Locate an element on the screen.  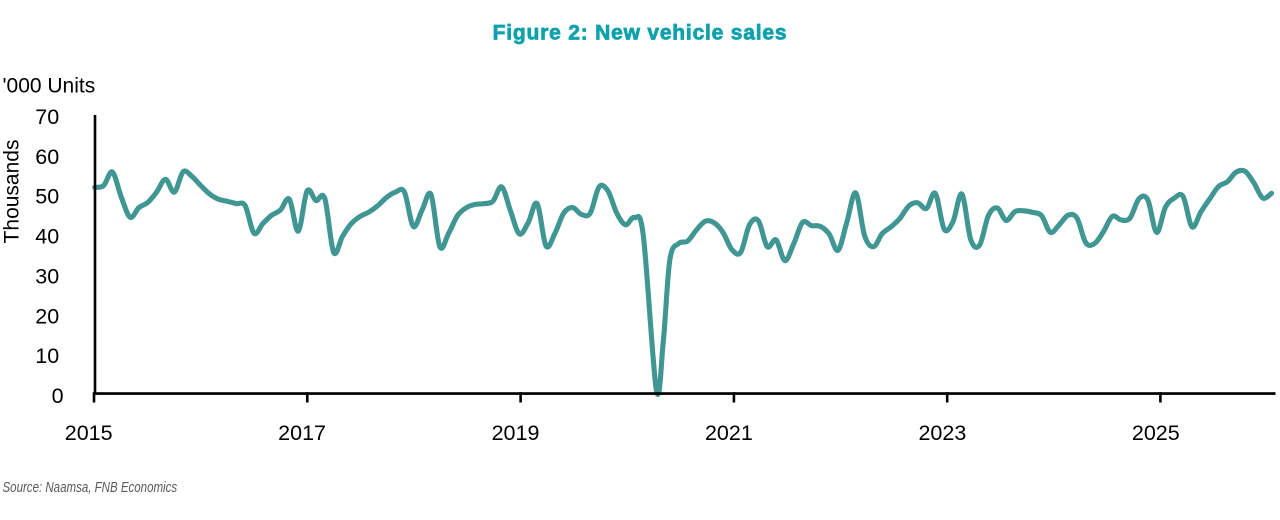
svg-text: 70 is located at coordinates (47, 117).